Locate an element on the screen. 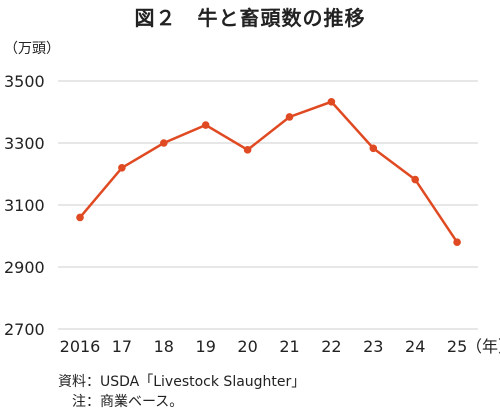 The height and width of the screenshot is (414, 500). y-tick-label: 2700 is located at coordinates (24, 329).